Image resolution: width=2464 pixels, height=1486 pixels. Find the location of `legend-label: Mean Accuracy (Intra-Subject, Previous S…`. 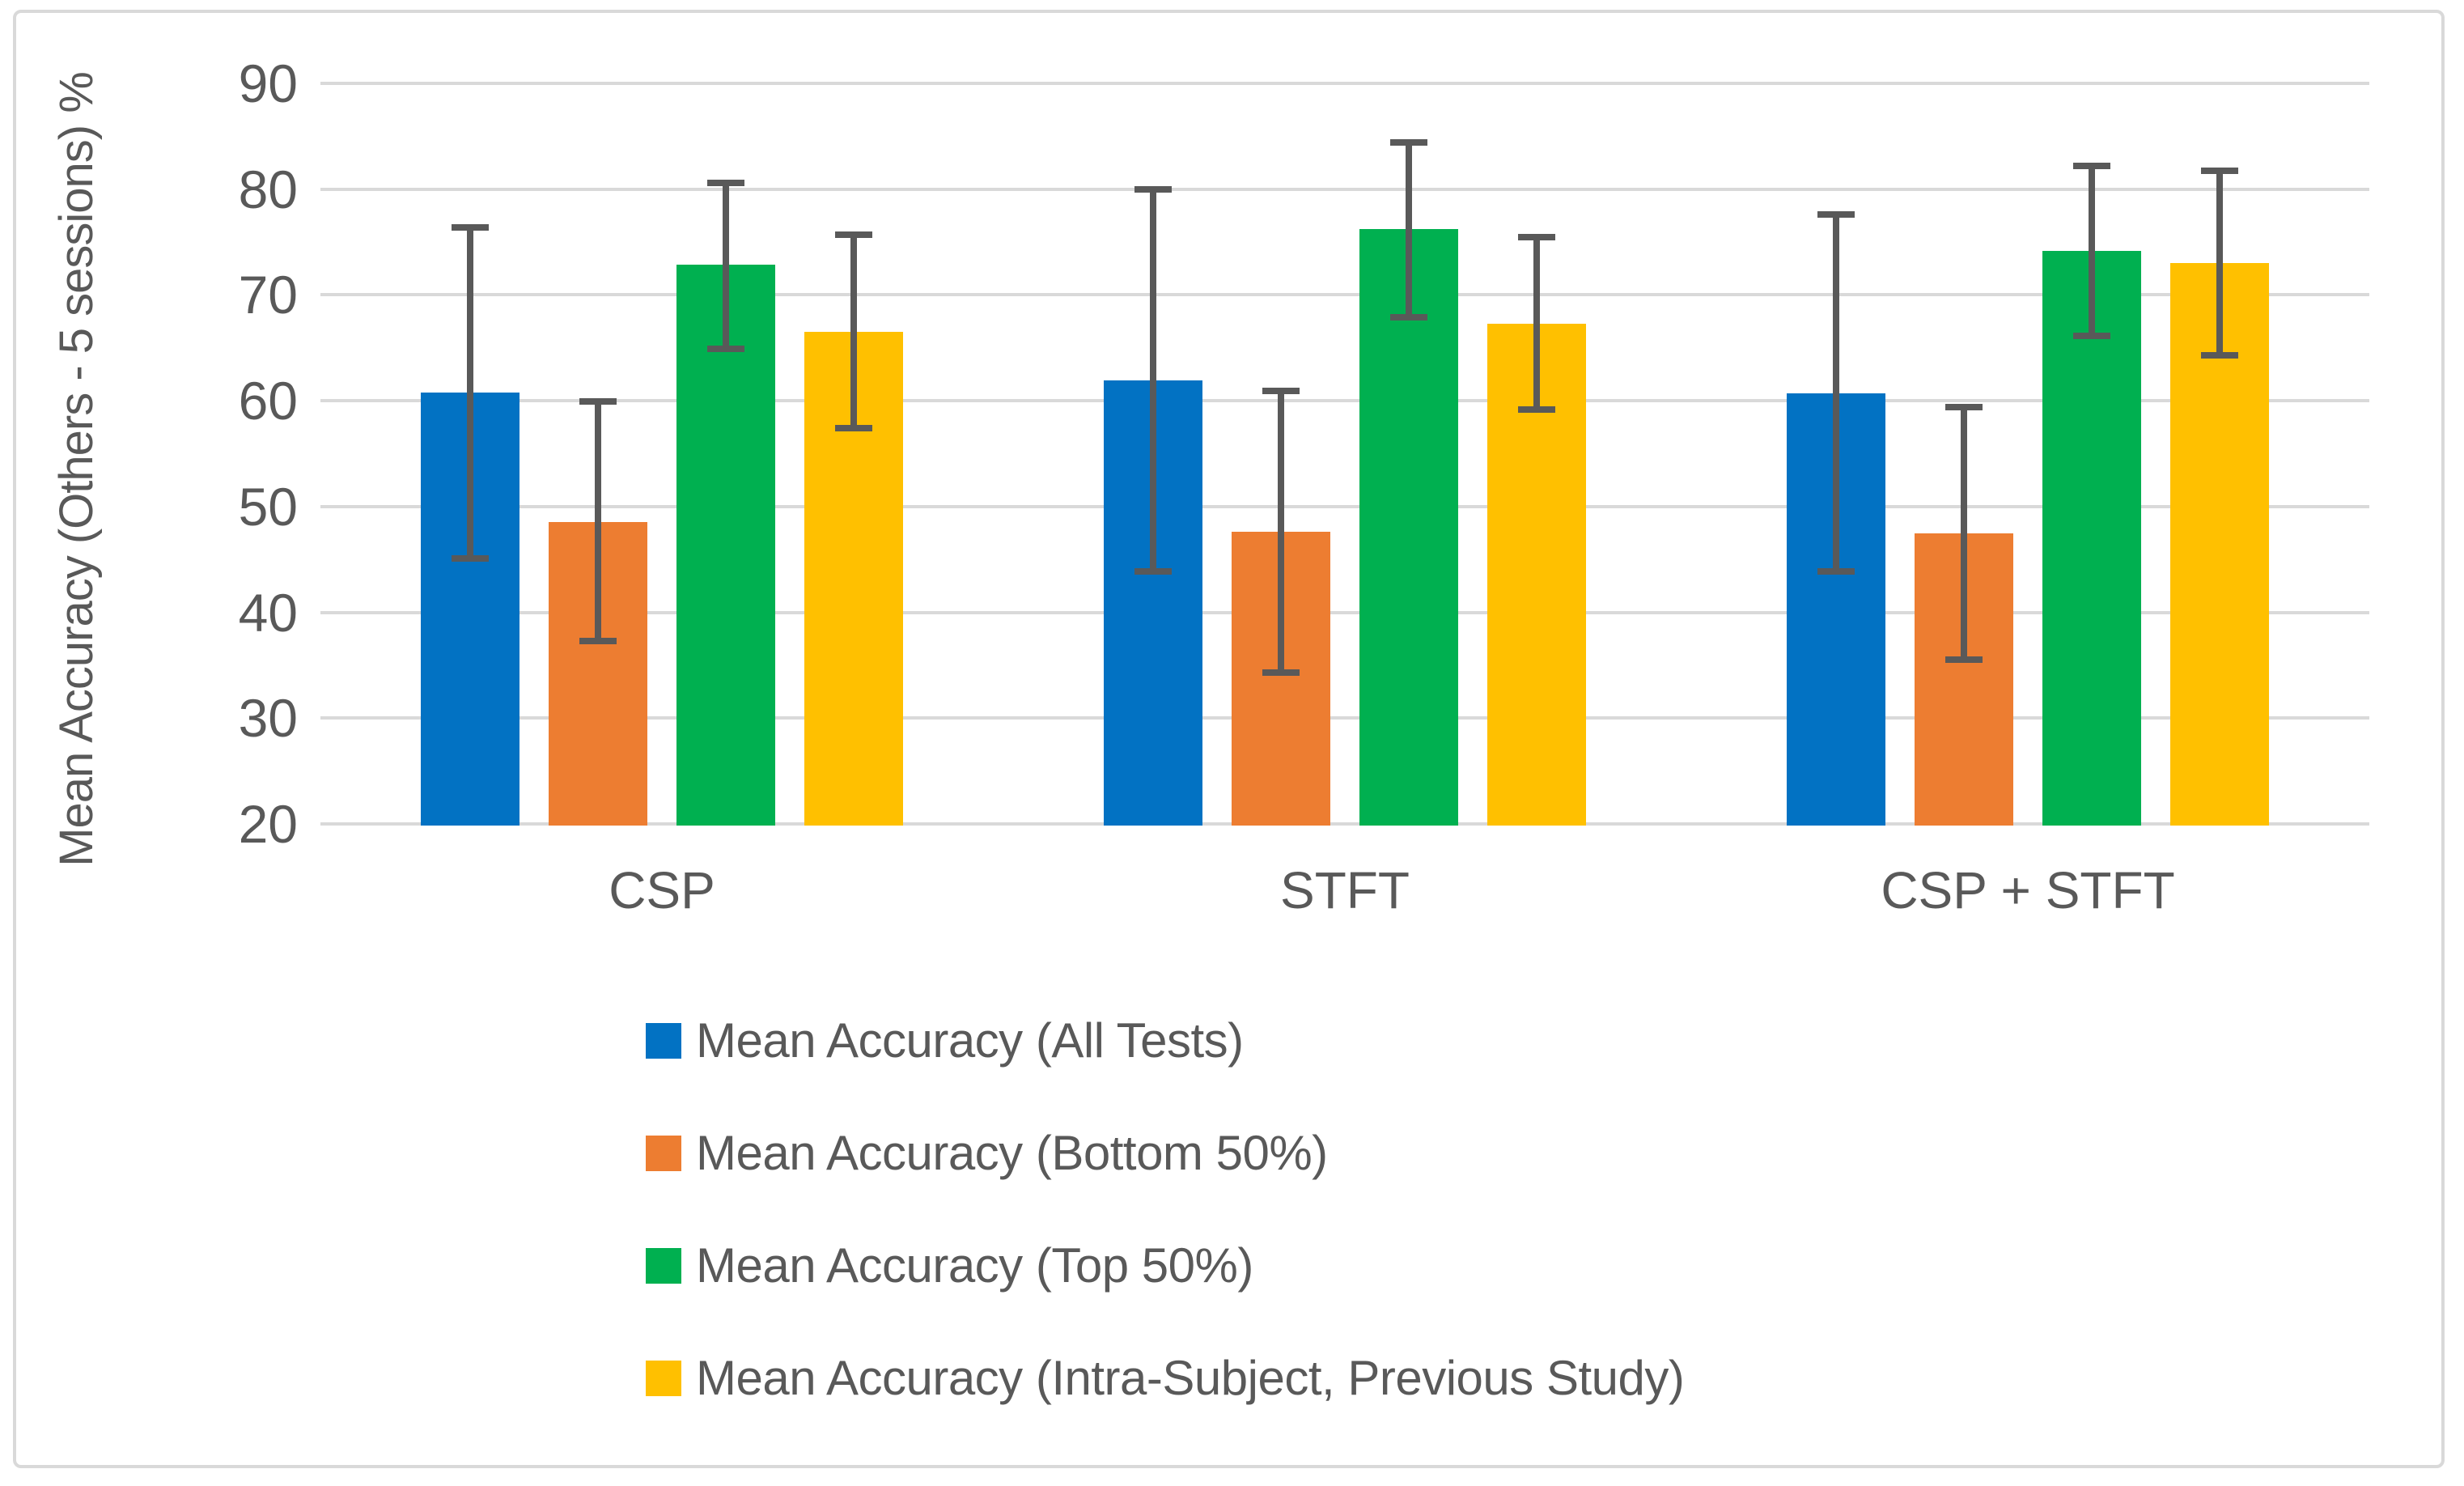

legend-label: Mean Accuracy (Intra-Subject, Previous S… is located at coordinates (1190, 1378).